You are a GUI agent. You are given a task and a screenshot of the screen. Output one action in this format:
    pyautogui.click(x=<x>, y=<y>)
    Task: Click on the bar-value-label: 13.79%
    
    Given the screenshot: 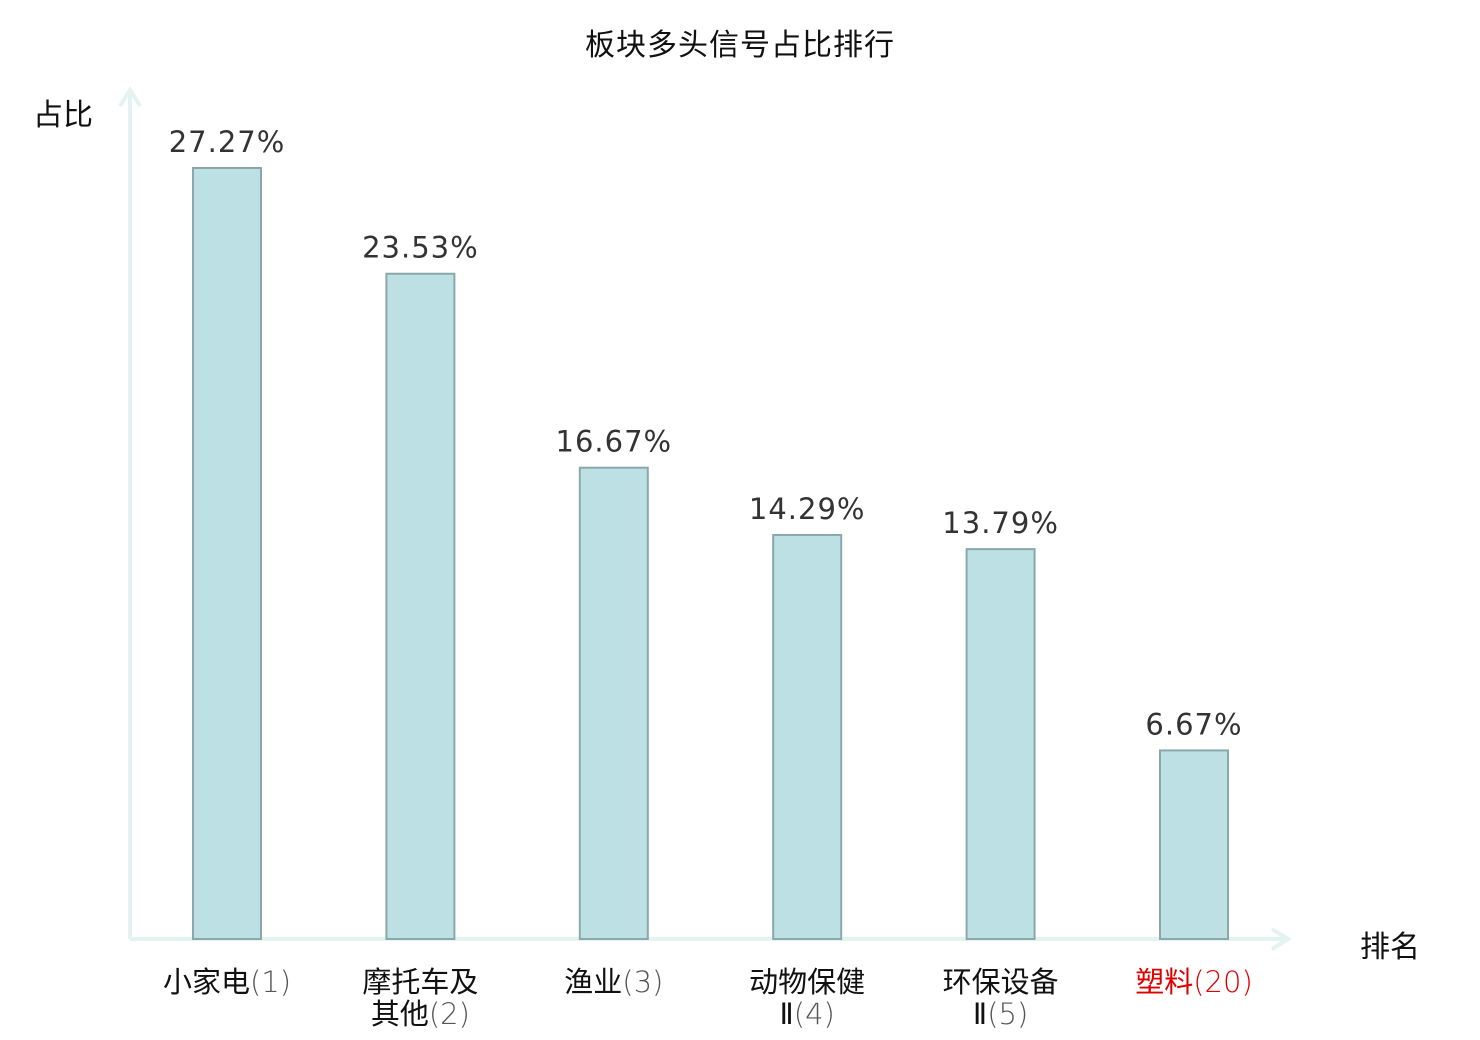 What is the action you would take?
    pyautogui.click(x=1000, y=523)
    